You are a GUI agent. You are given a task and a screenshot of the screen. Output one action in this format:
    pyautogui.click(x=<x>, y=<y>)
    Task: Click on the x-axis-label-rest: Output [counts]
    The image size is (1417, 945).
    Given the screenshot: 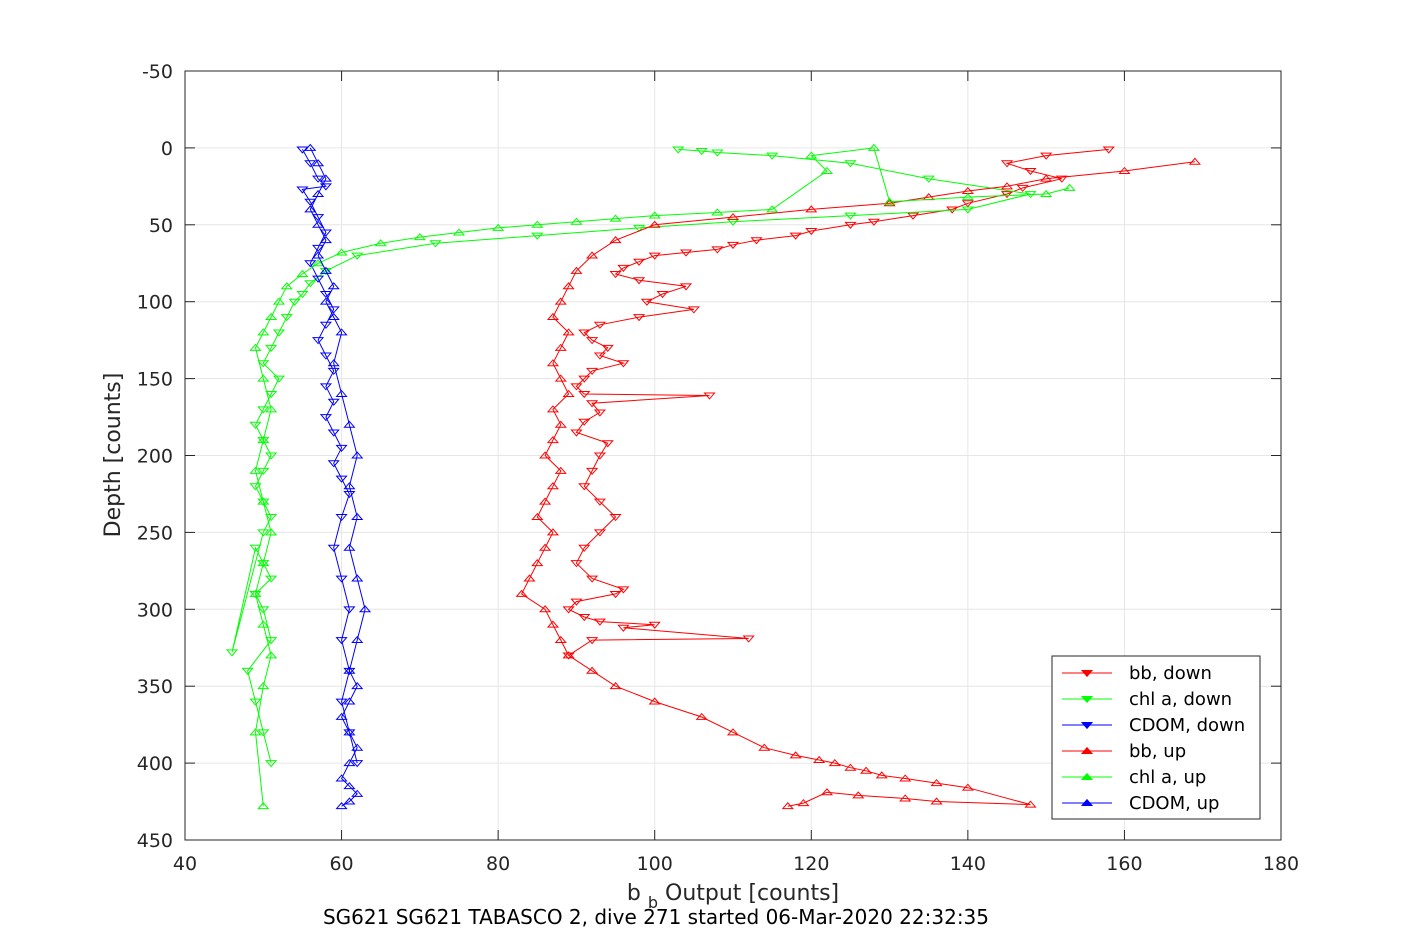 What is the action you would take?
    pyautogui.click(x=752, y=893)
    